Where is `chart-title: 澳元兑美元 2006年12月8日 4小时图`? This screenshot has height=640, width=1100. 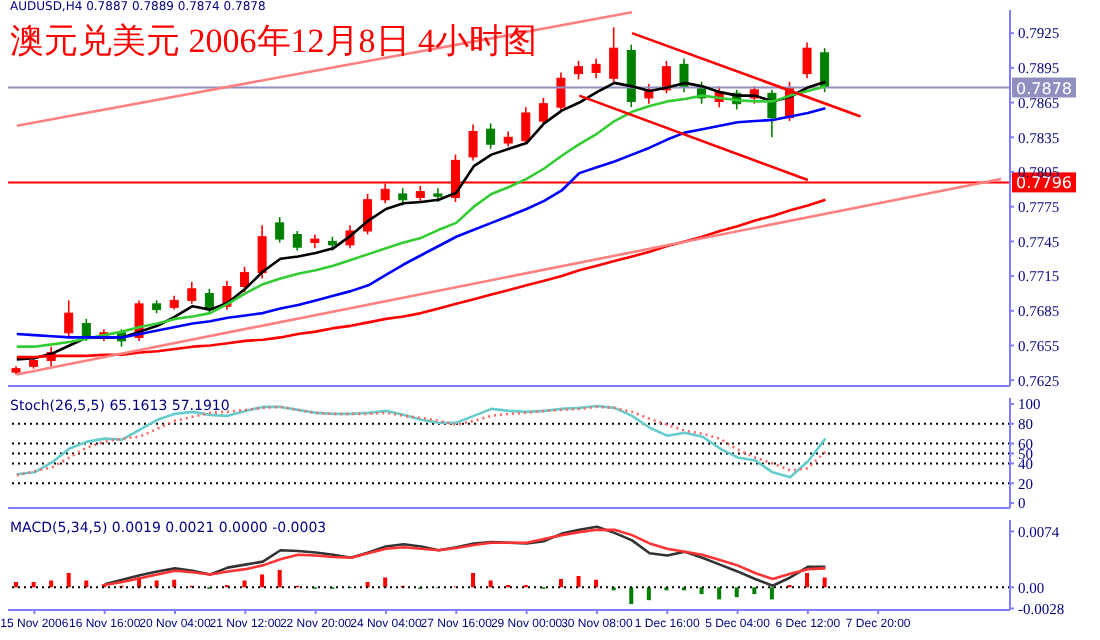 chart-title: 澳元兑美元 2006年12月8日 4小时图 is located at coordinates (273, 42).